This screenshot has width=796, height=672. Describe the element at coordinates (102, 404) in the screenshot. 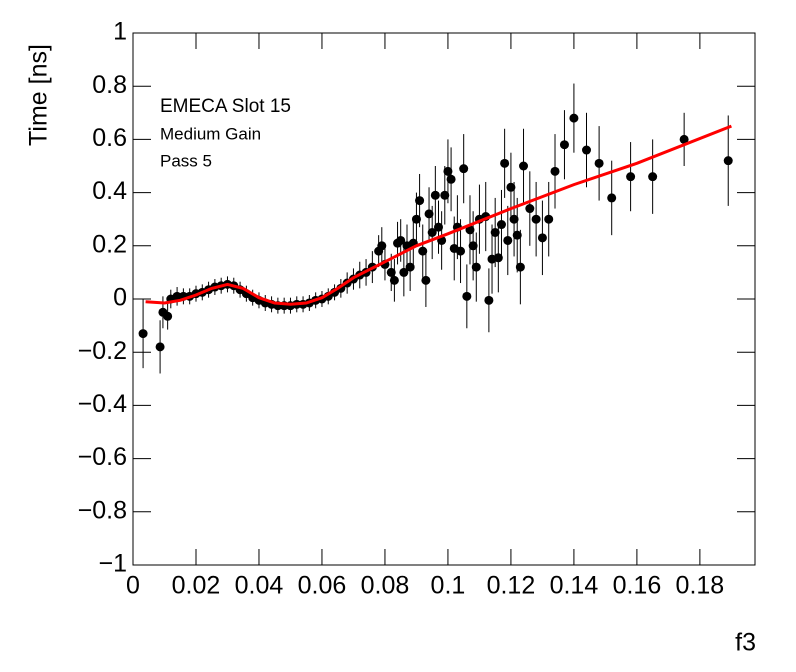

I see `y-tick-label: −0.4` at that location.